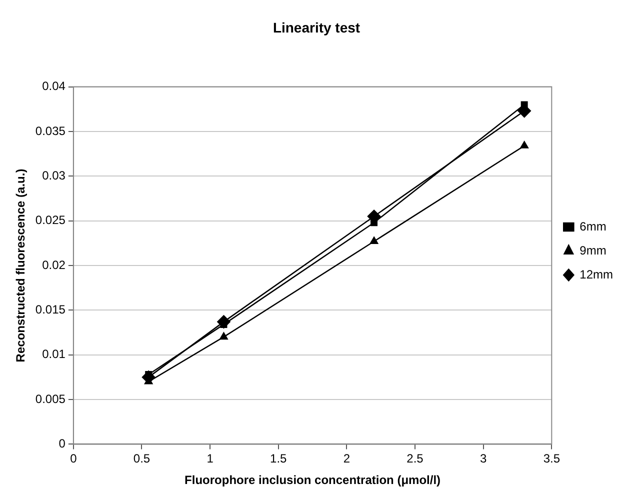  Describe the element at coordinates (74, 459) in the screenshot. I see `x-tick-label: 0` at that location.